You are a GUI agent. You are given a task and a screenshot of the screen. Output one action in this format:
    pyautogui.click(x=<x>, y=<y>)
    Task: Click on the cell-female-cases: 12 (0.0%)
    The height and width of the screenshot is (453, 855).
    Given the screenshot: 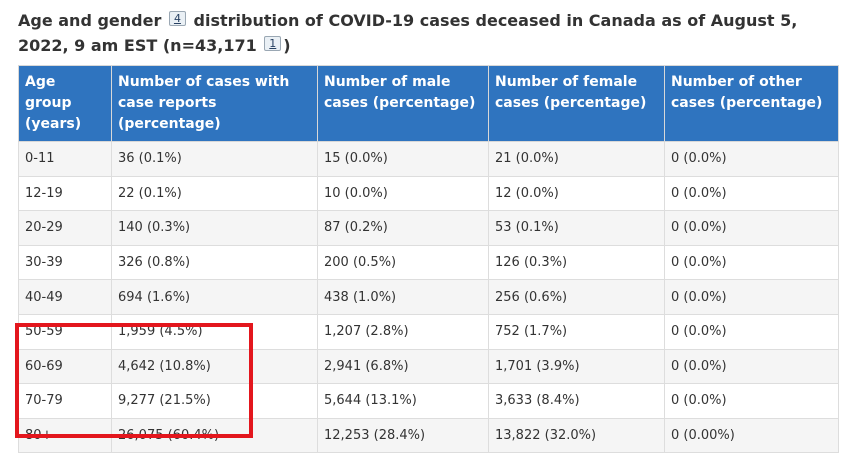 What is the action you would take?
    pyautogui.click(x=576, y=193)
    